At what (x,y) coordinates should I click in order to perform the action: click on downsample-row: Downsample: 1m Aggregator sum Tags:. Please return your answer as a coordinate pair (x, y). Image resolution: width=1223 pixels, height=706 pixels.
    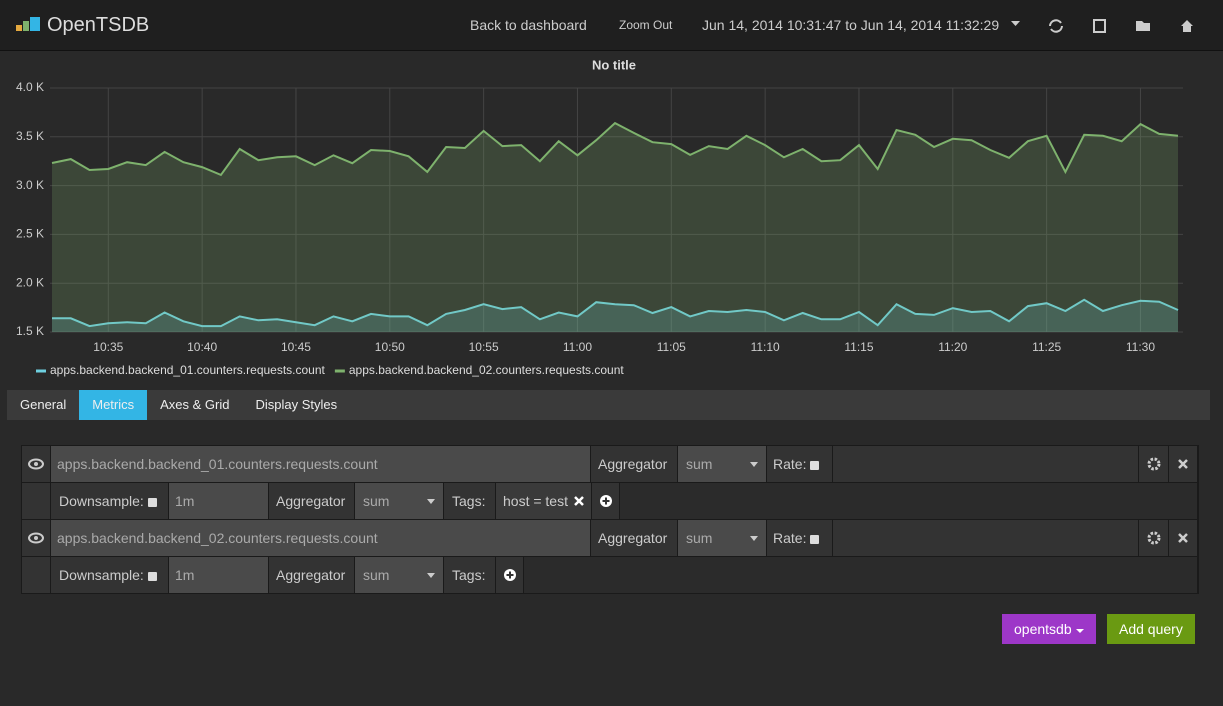
    Looking at the image, I should click on (610, 575).